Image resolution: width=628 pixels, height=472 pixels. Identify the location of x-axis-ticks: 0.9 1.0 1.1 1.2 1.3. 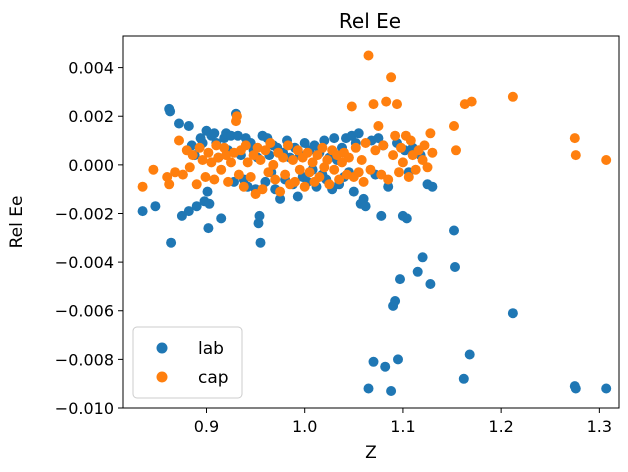
(403, 422).